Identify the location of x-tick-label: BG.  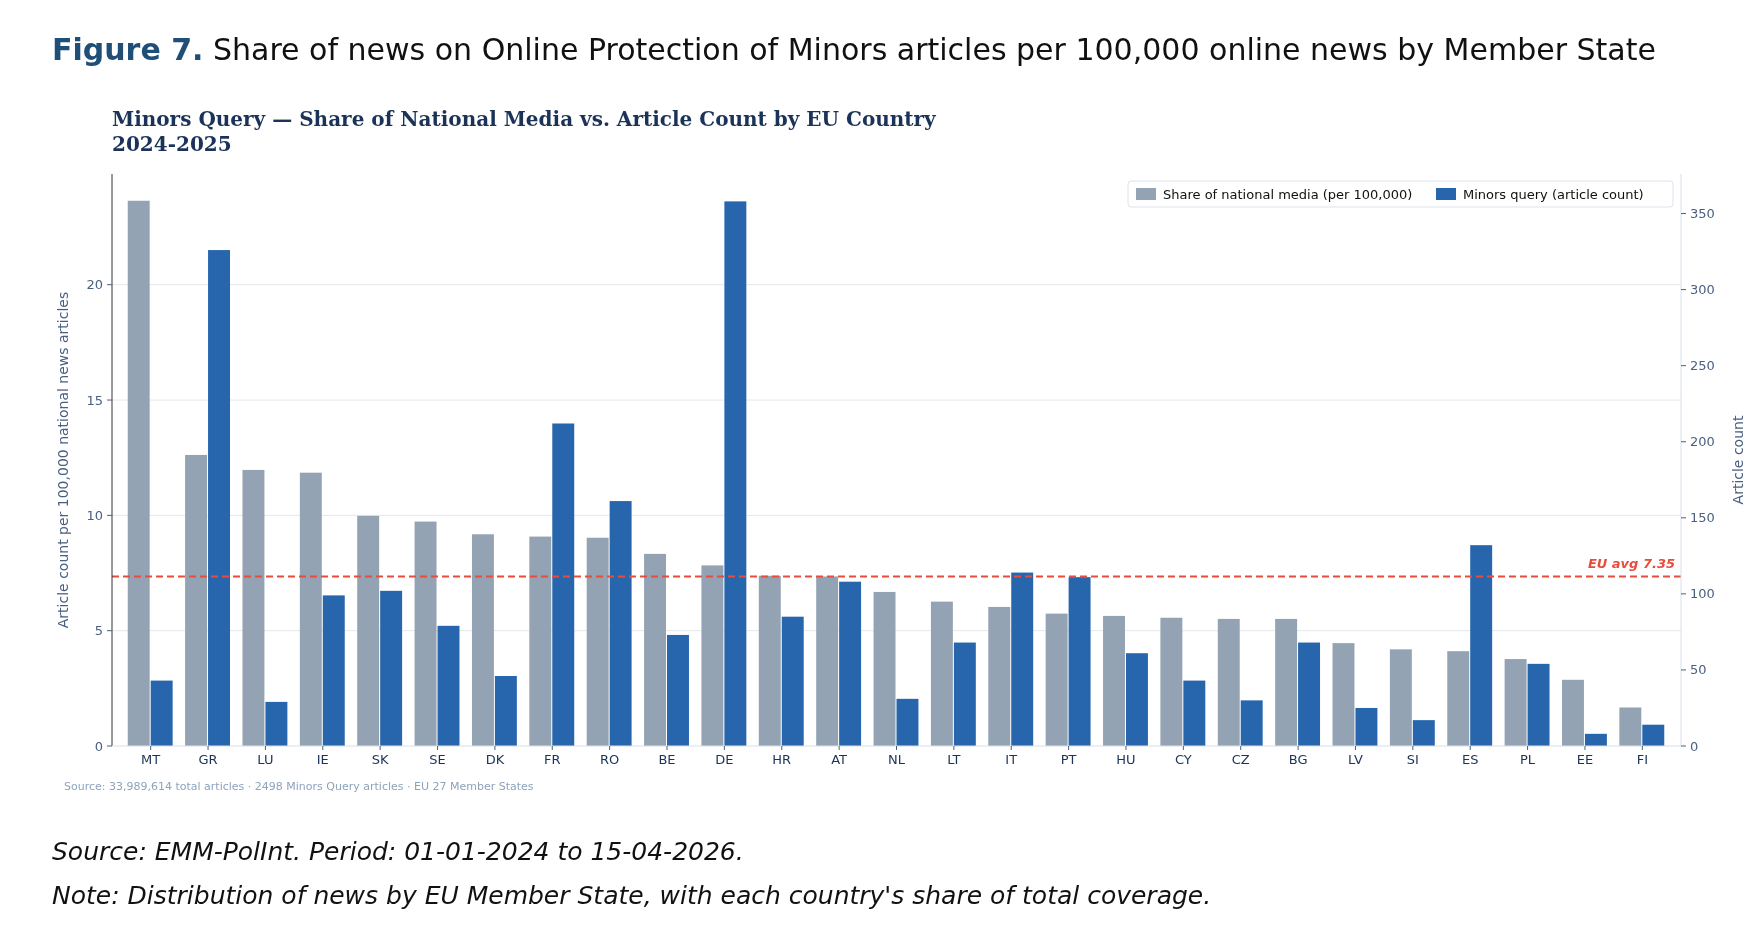
(1298, 759).